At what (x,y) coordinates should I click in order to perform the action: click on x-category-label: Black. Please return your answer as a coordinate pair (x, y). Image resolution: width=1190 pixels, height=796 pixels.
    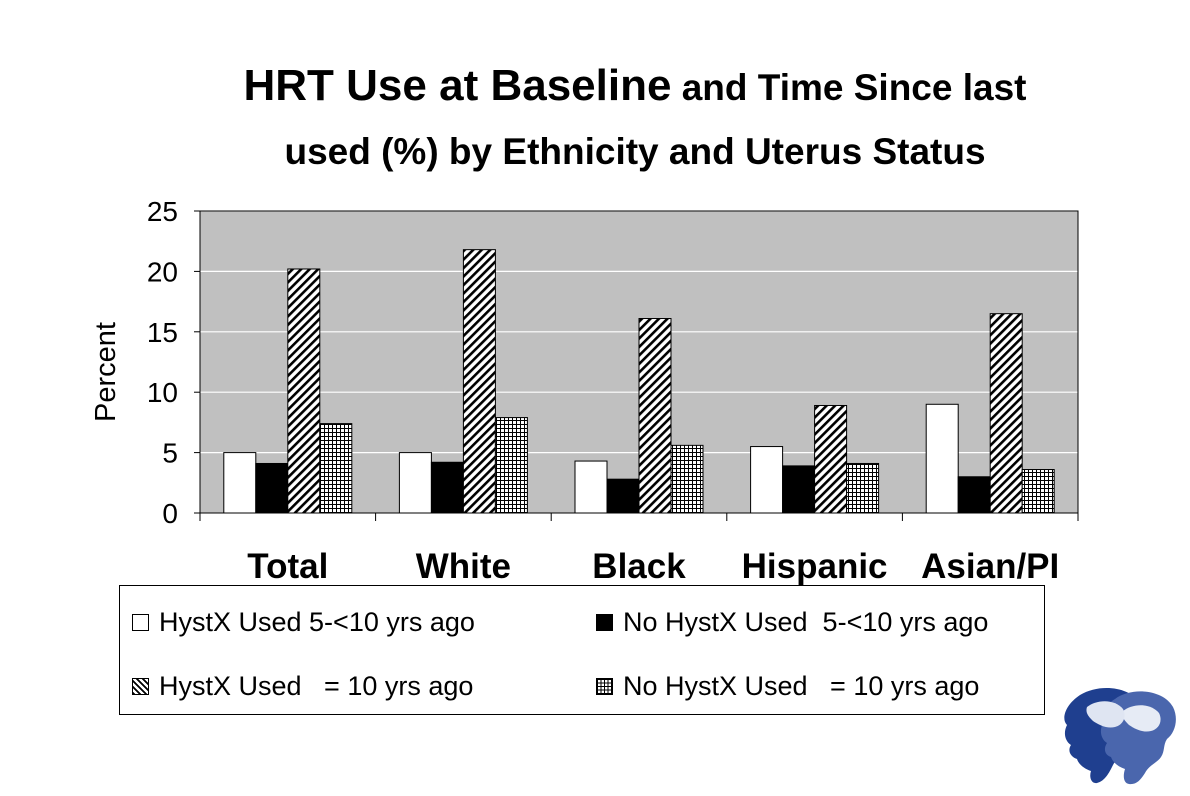
    Looking at the image, I should click on (639, 566).